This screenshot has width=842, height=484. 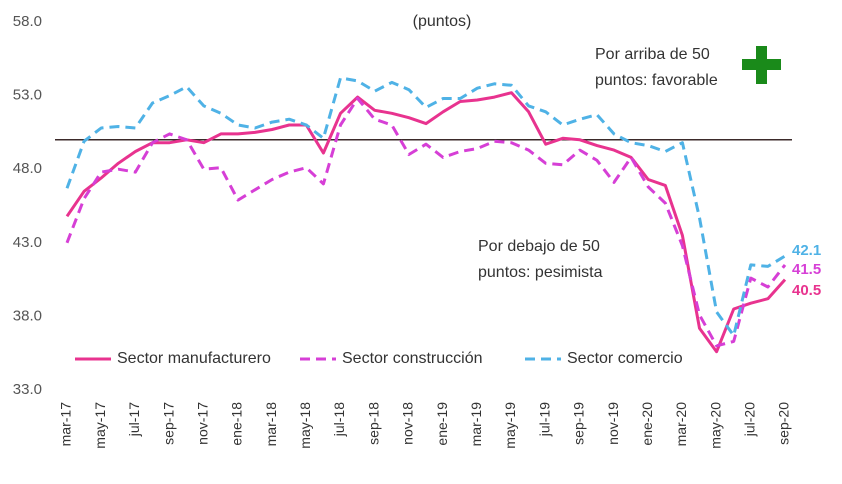 What do you see at coordinates (539, 246) in the screenshot?
I see `annotation: Por debajo de 50` at bounding box center [539, 246].